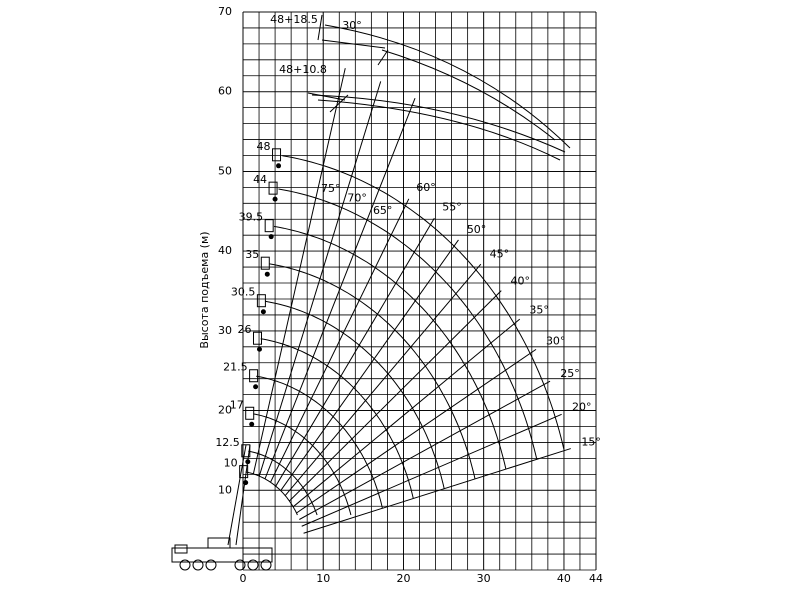 The width and height of the screenshot is (800, 600). Describe the element at coordinates (591, 441) in the screenshot. I see `angle-label: 15°` at that location.